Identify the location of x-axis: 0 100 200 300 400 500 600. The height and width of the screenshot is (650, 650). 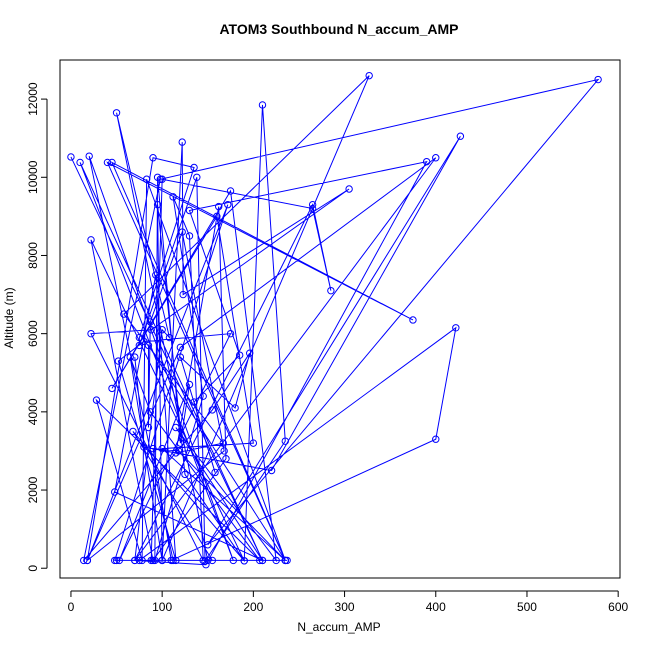
(348, 602).